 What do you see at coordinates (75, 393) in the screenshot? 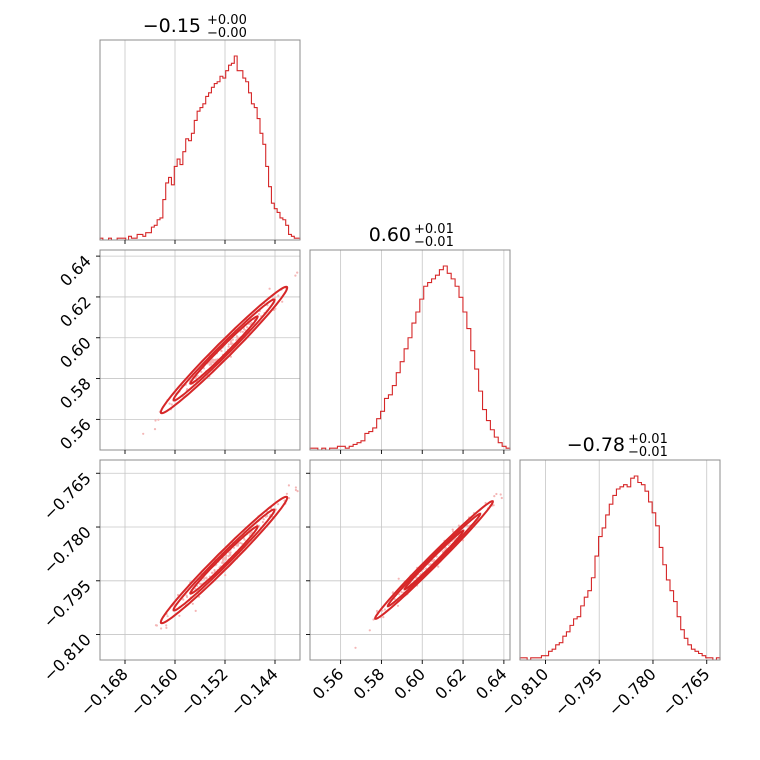
I see `y-tick-label: 0.58` at bounding box center [75, 393].